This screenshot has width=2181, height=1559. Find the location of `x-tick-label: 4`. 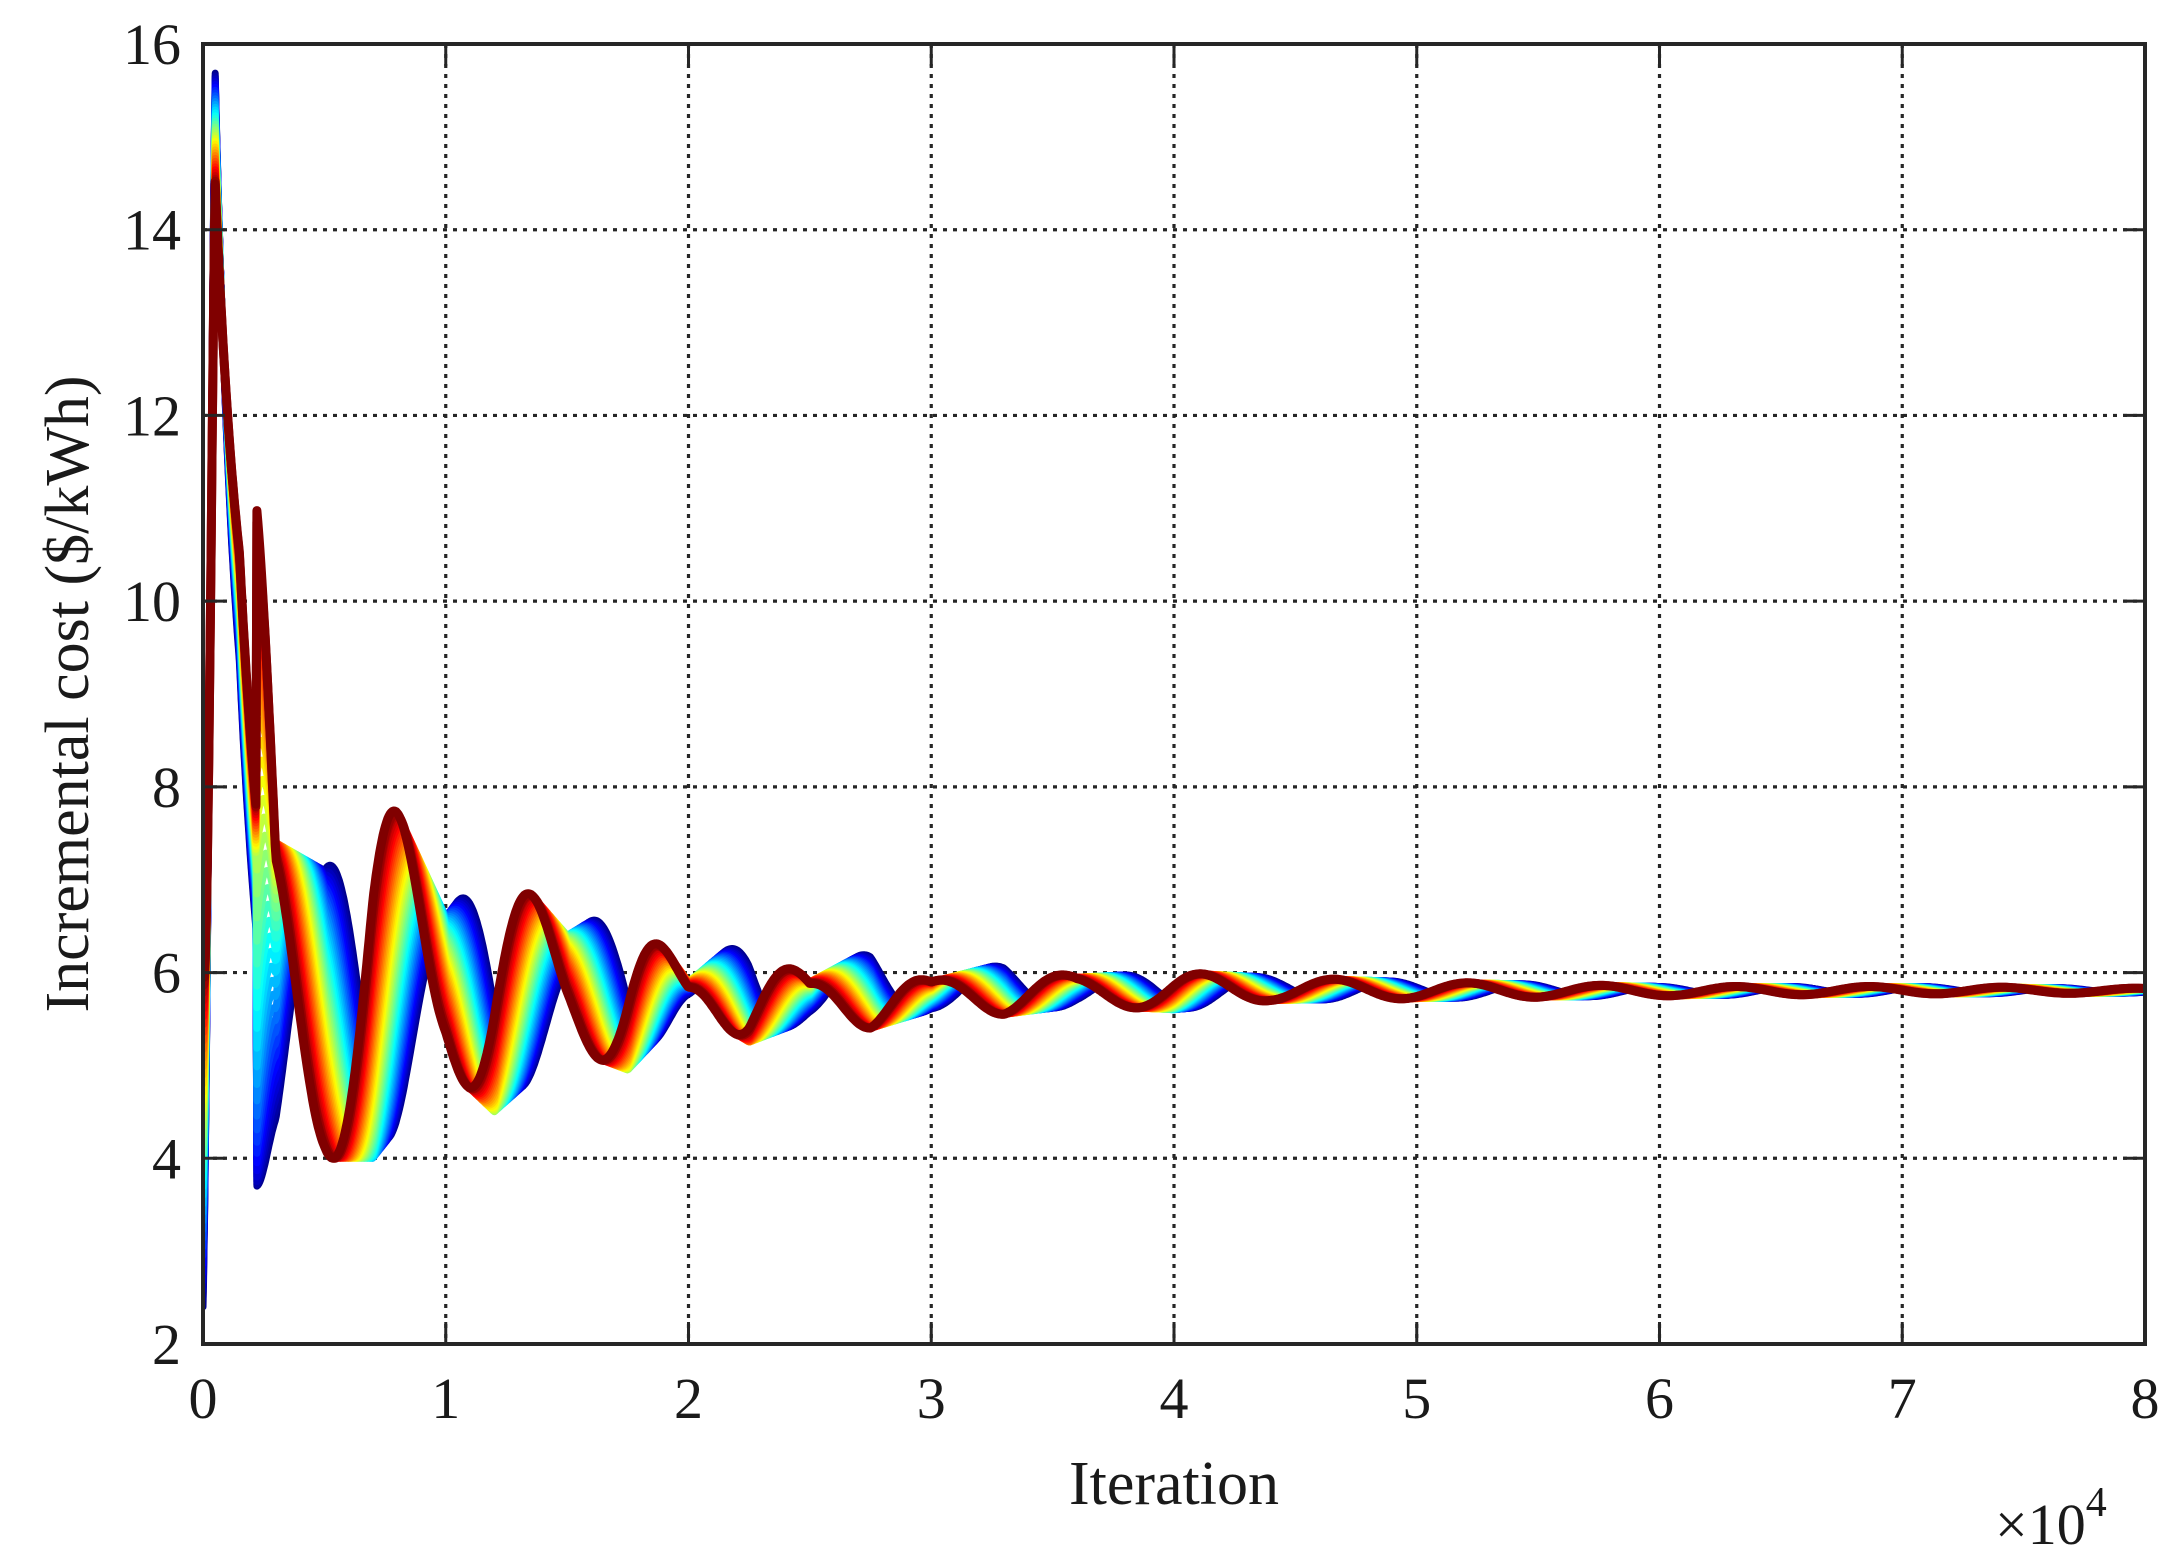

x-tick-label: 4 is located at coordinates (1174, 1398).